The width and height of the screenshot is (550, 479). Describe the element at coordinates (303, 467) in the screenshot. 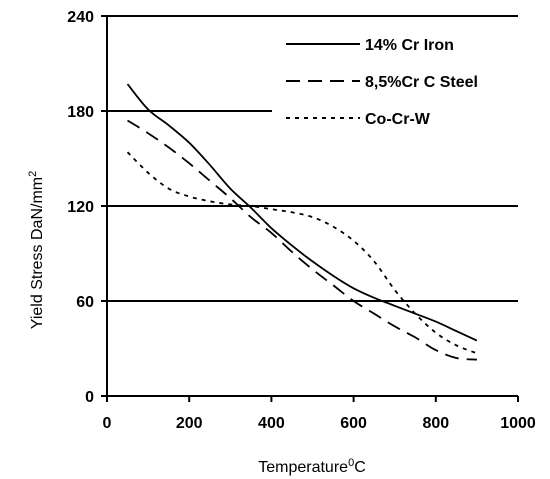

I see `x-axis-title-text: Temperature` at that location.